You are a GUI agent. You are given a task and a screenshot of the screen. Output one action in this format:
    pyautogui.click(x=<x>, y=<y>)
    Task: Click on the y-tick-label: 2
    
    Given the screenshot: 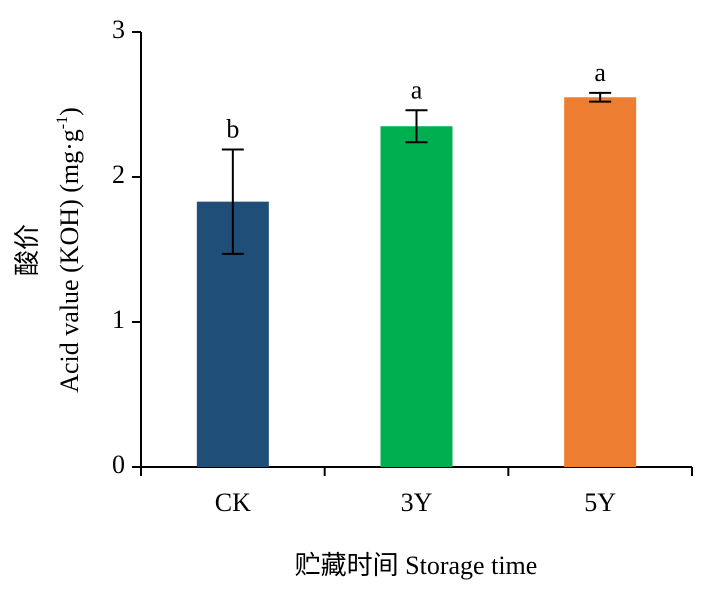 What is the action you would take?
    pyautogui.click(x=118, y=174)
    